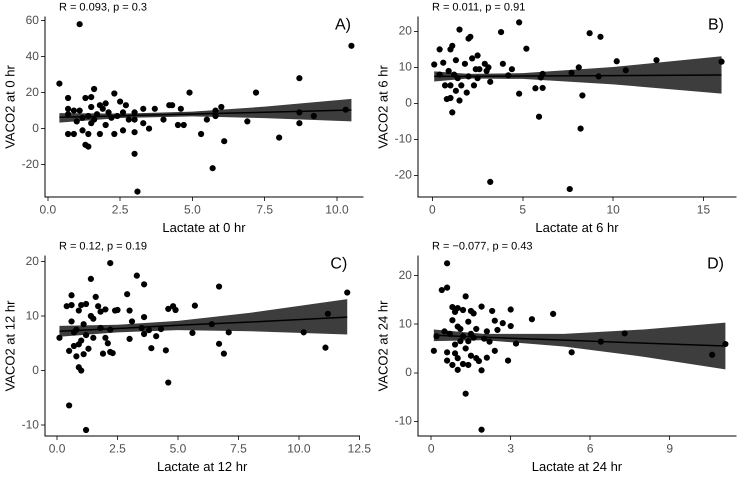  What do you see at coordinates (10, 106) in the screenshot?
I see `y-axis-title: VACO2 at 0 hr` at bounding box center [10, 106].